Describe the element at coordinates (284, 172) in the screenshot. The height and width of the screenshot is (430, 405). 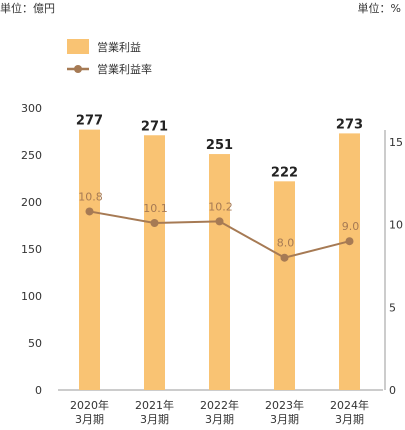
I see `bar-value-label: 222` at that location.